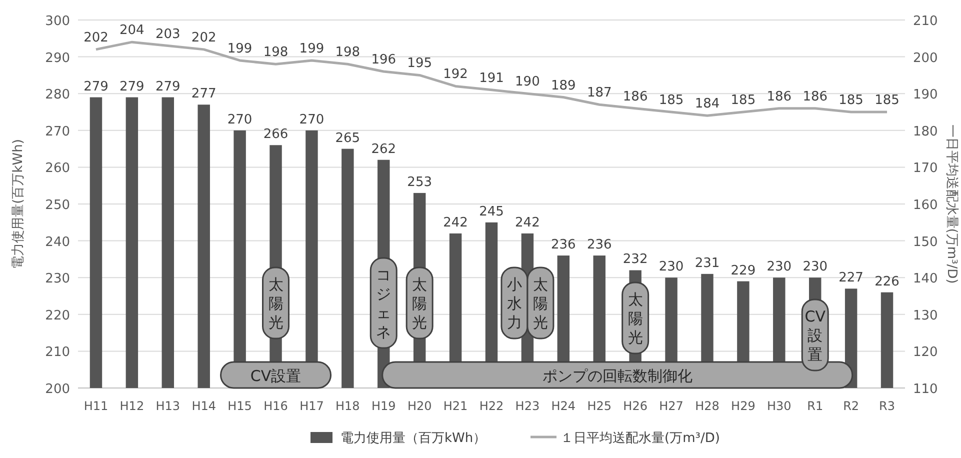  I want to click on data-label: 253, so click(419, 182).